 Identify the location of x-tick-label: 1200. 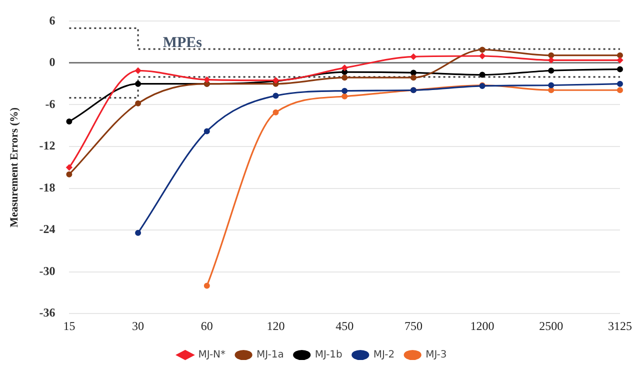
(482, 325).